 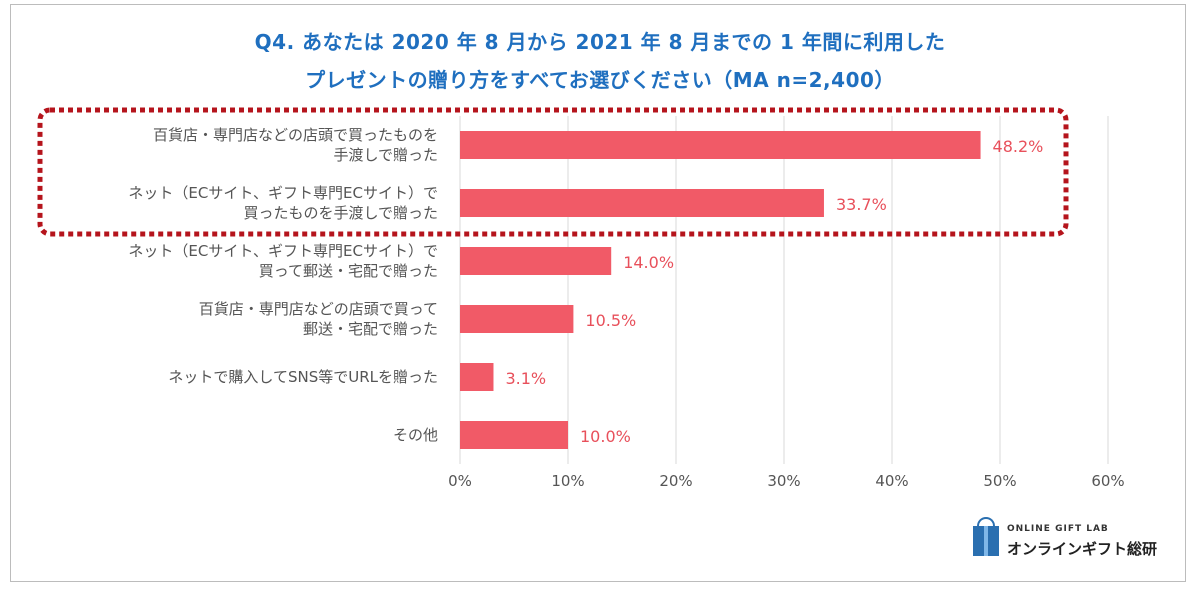 I want to click on category-label: 百貨店・専門店などの店頭で買ったものを, so click(x=295, y=135).